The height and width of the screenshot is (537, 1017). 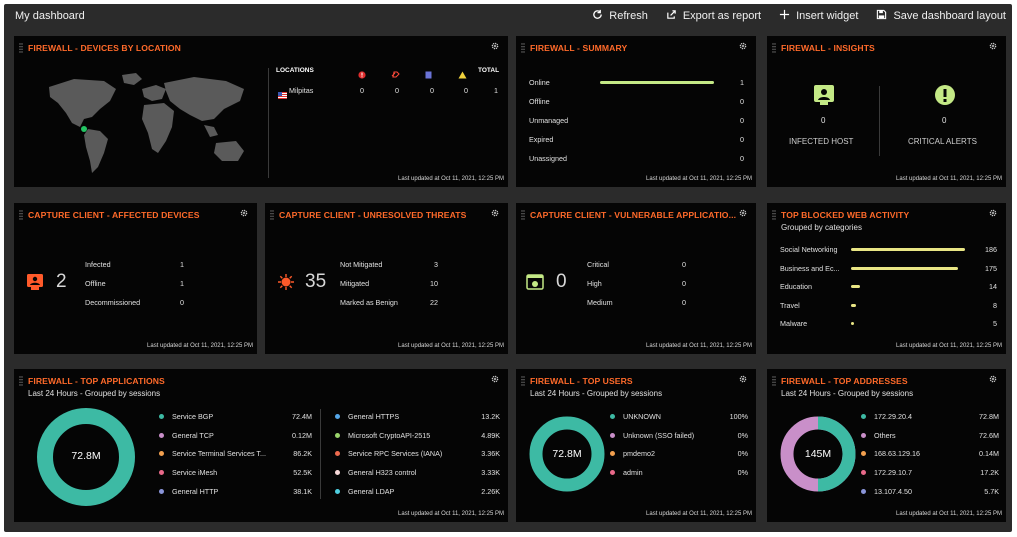 I want to click on vulnerable_apps-label: Medium, so click(x=600, y=302).